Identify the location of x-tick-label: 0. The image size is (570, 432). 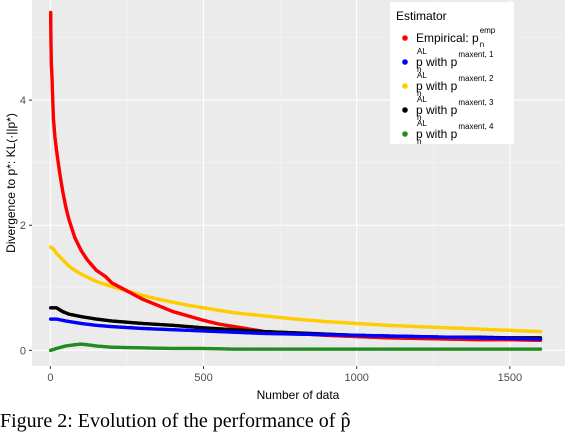
(50, 378).